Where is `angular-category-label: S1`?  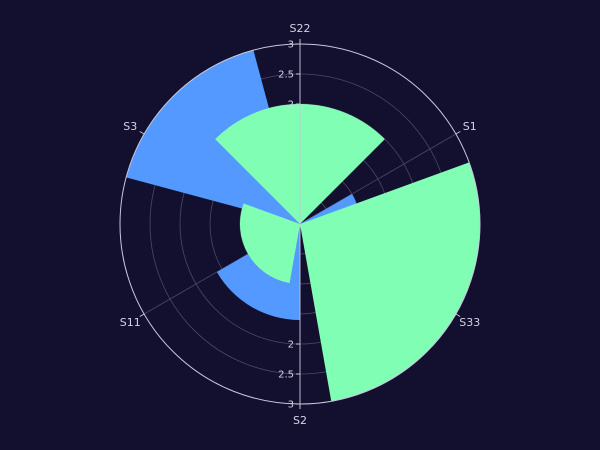 angular-category-label: S1 is located at coordinates (470, 126).